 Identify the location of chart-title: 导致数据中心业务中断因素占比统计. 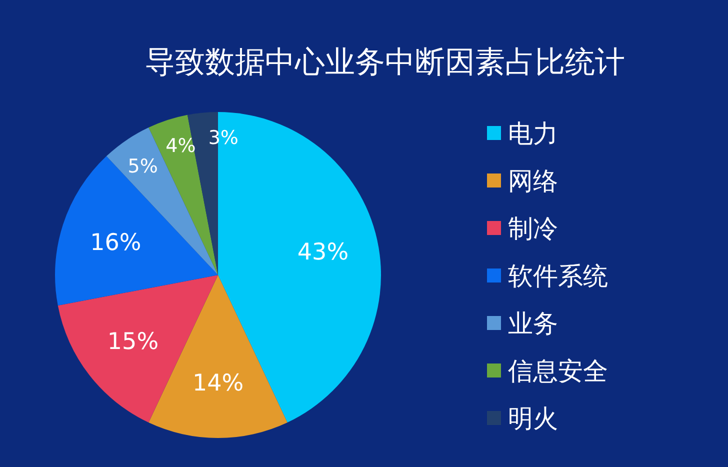
(385, 62).